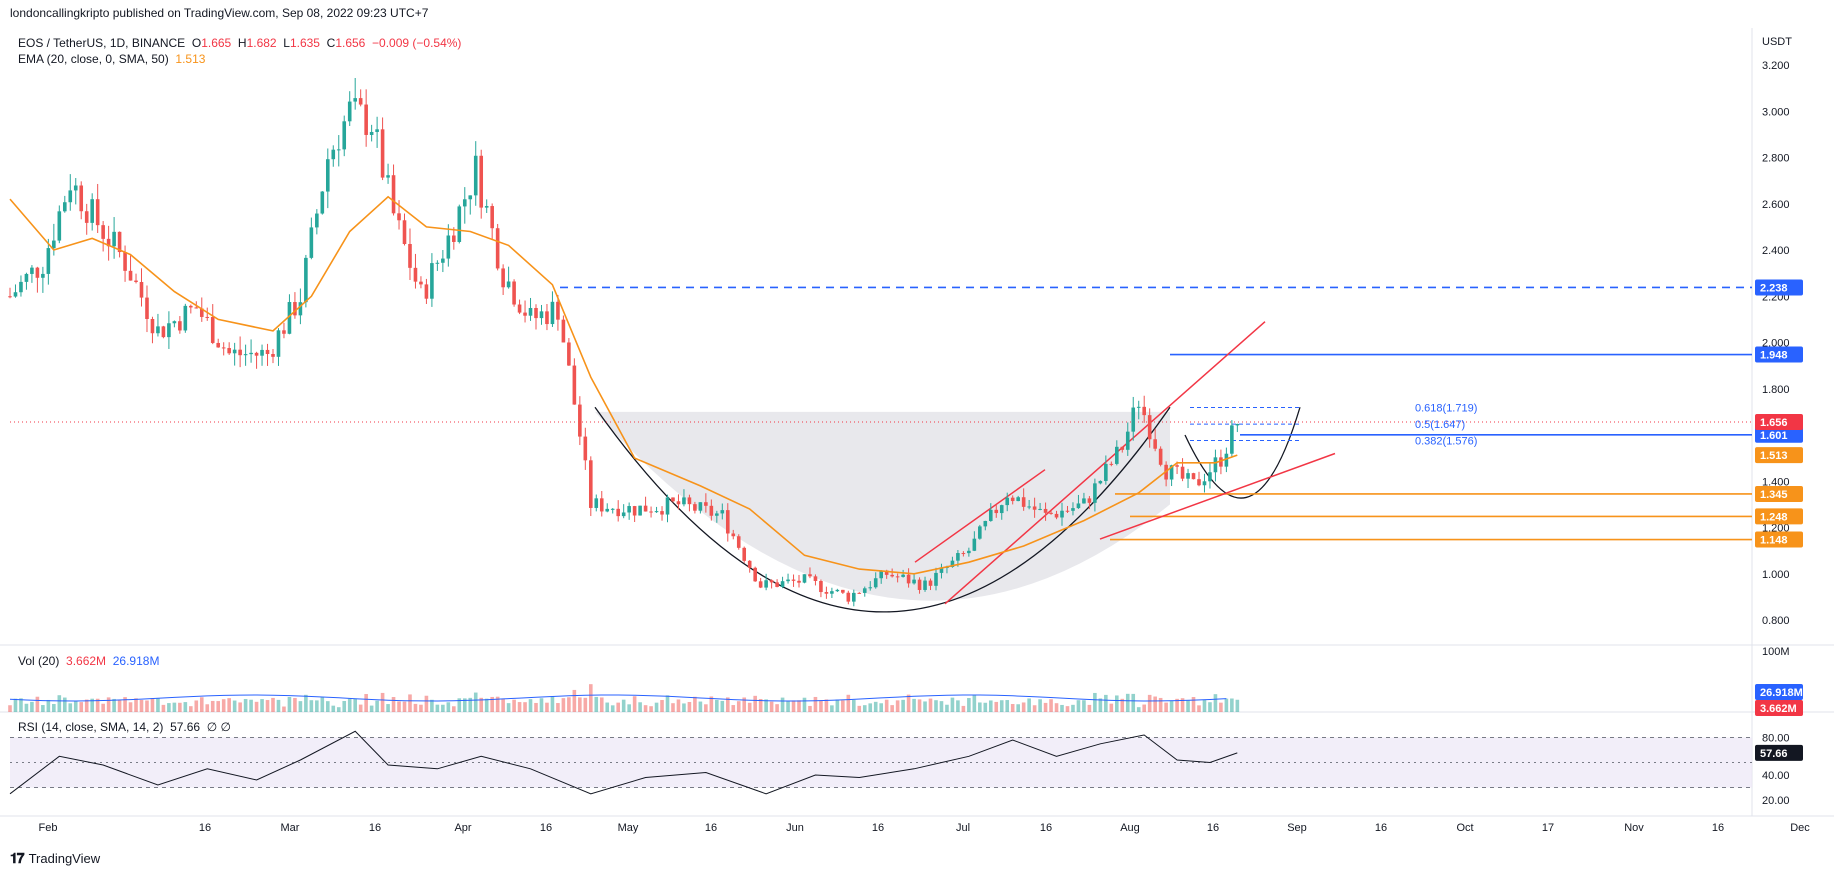 Image resolution: width=1834 pixels, height=875 pixels. Describe the element at coordinates (86, 661) in the screenshot. I see `volume-value: 3.662M` at that location.